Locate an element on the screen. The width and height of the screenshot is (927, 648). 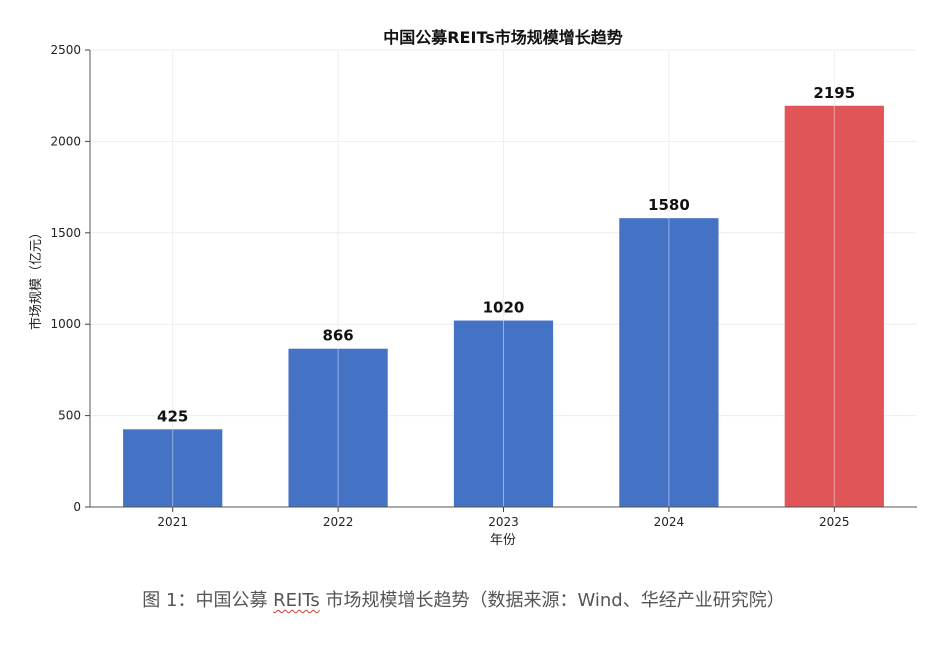
x-tick-label: 2021 is located at coordinates (172, 522).